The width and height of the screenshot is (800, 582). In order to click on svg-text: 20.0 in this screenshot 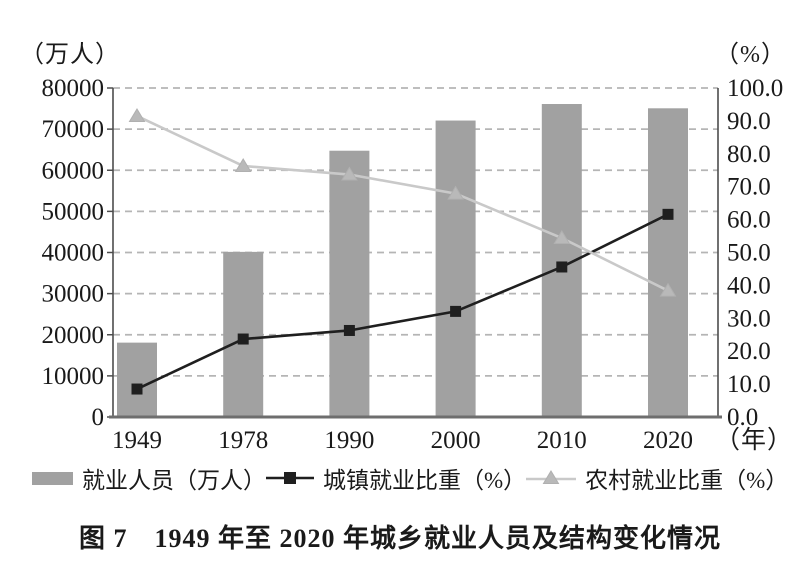, I will do `click(749, 351)`.